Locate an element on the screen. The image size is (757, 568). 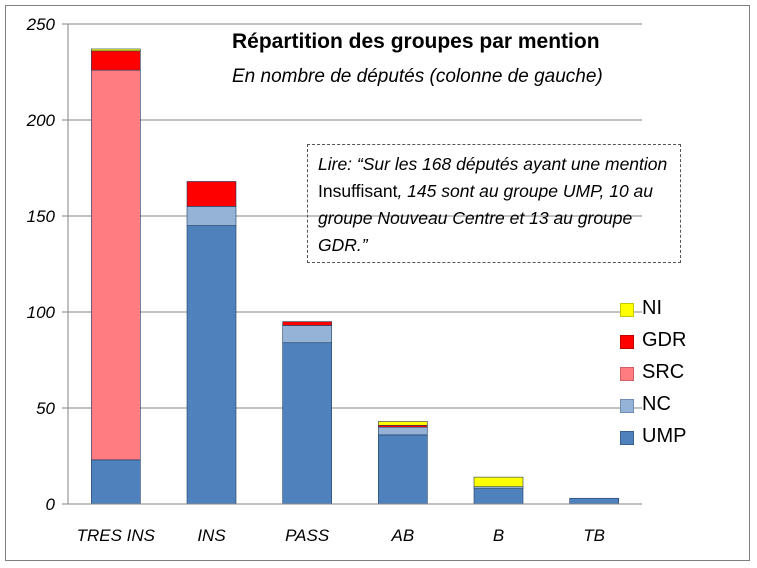
y-tick-label: 100 is located at coordinates (41, 312).